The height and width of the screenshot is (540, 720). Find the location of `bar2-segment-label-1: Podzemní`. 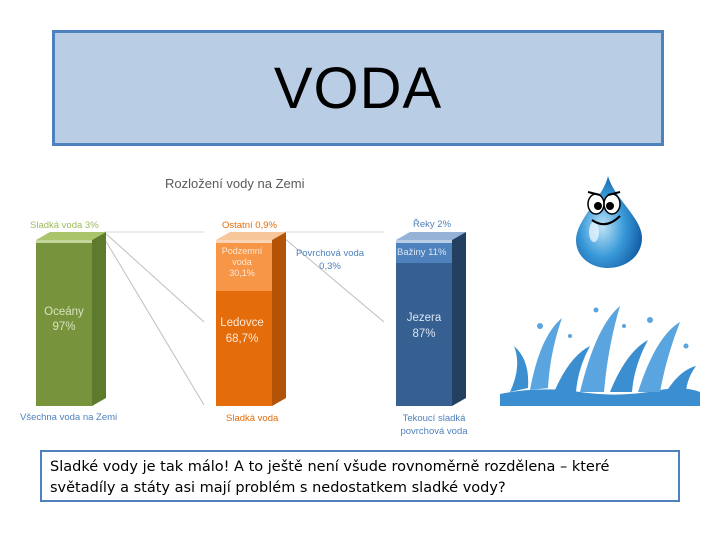

bar2-segment-label-1: Podzemní is located at coordinates (242, 251).